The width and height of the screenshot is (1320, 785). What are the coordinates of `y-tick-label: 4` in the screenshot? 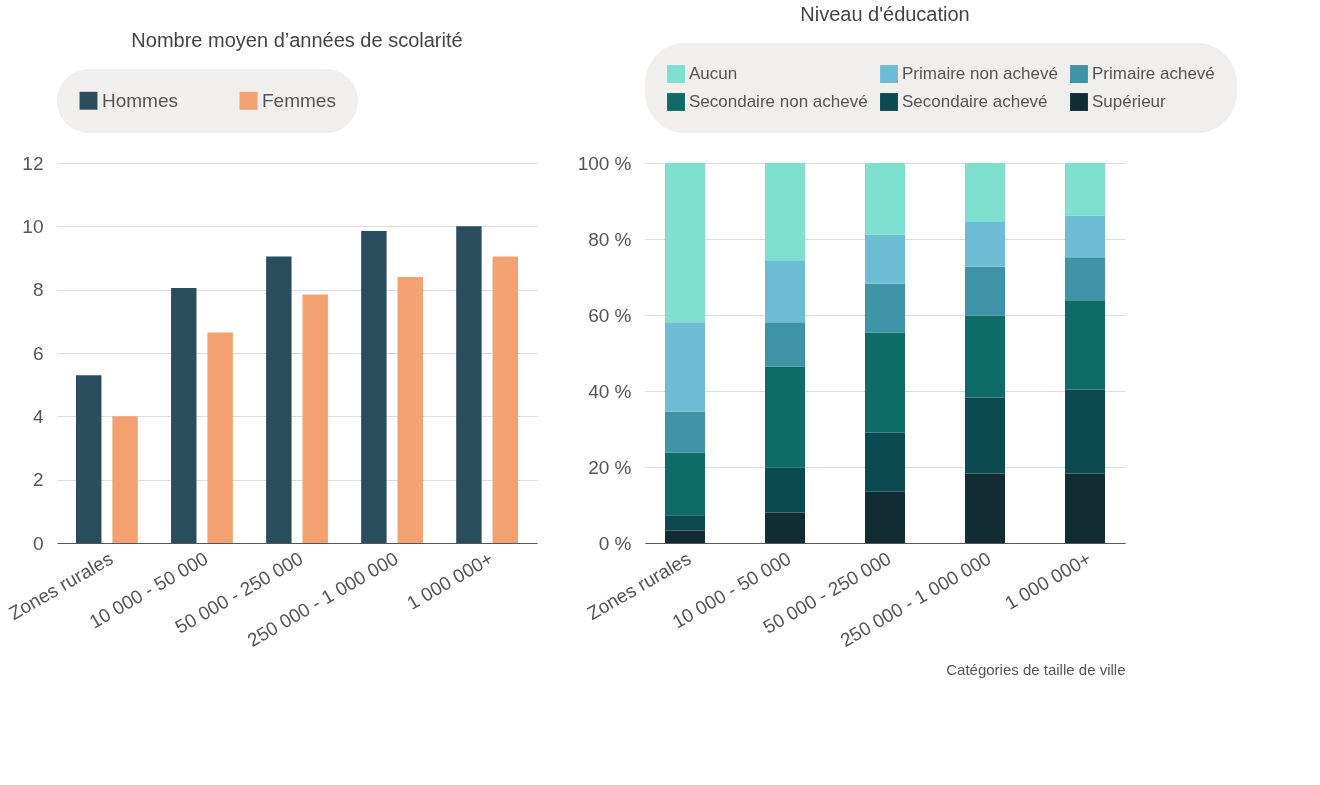 It's located at (38, 416).